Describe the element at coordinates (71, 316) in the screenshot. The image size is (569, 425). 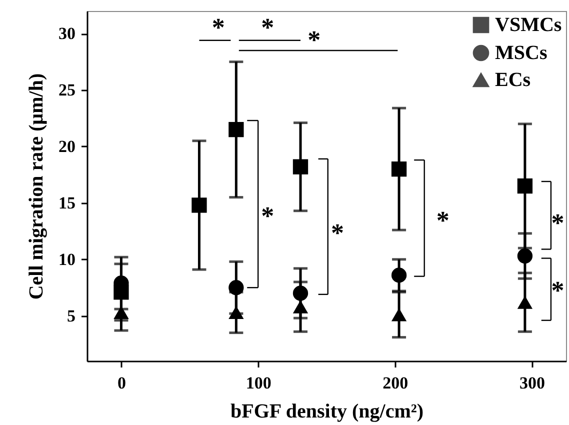
I see `y-tick-label: 5` at that location.